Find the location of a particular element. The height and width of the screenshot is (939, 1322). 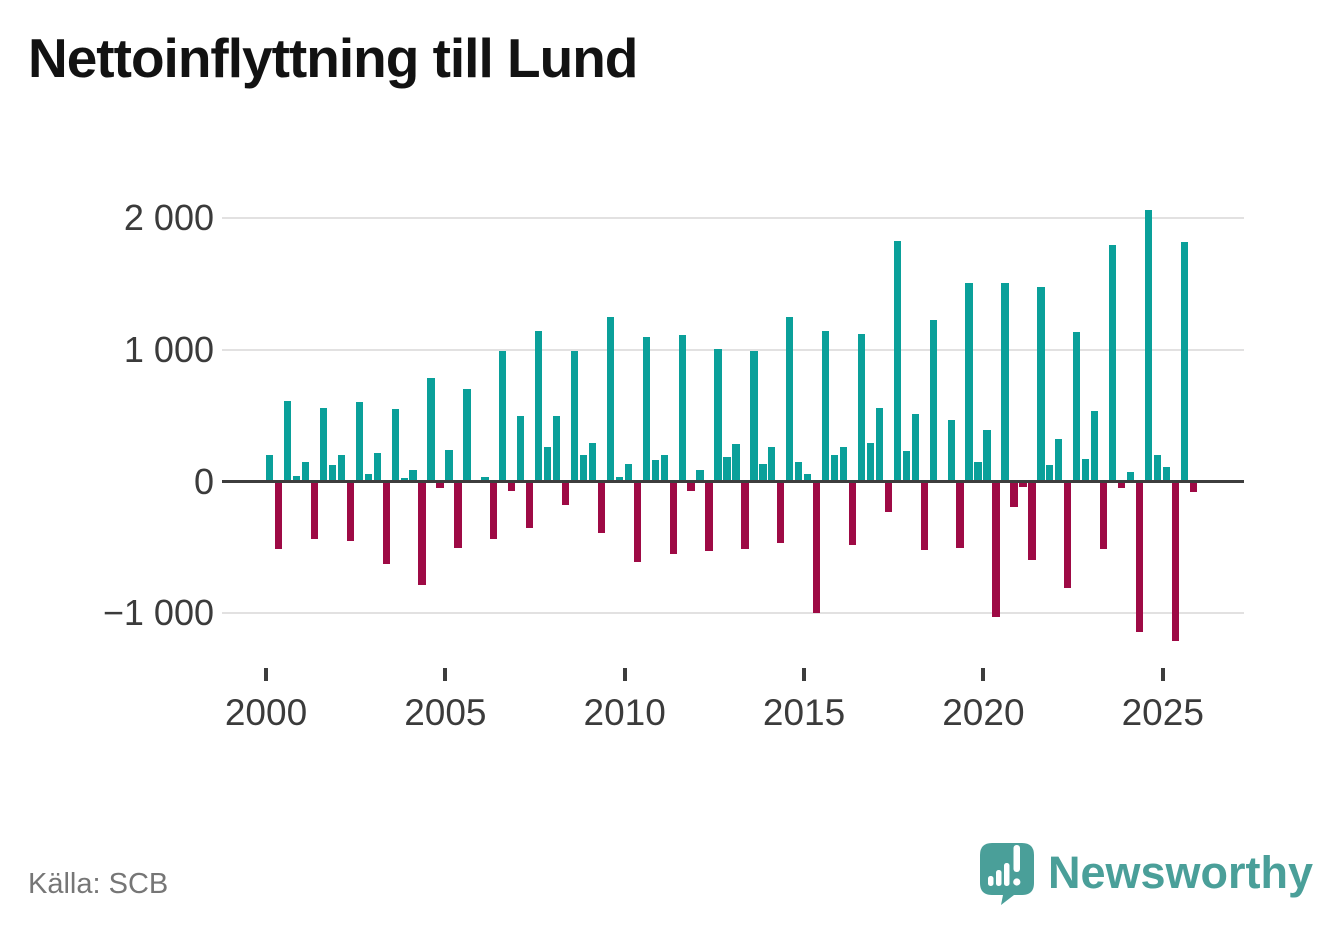

bar-2017-q3 is located at coordinates (897, 361).